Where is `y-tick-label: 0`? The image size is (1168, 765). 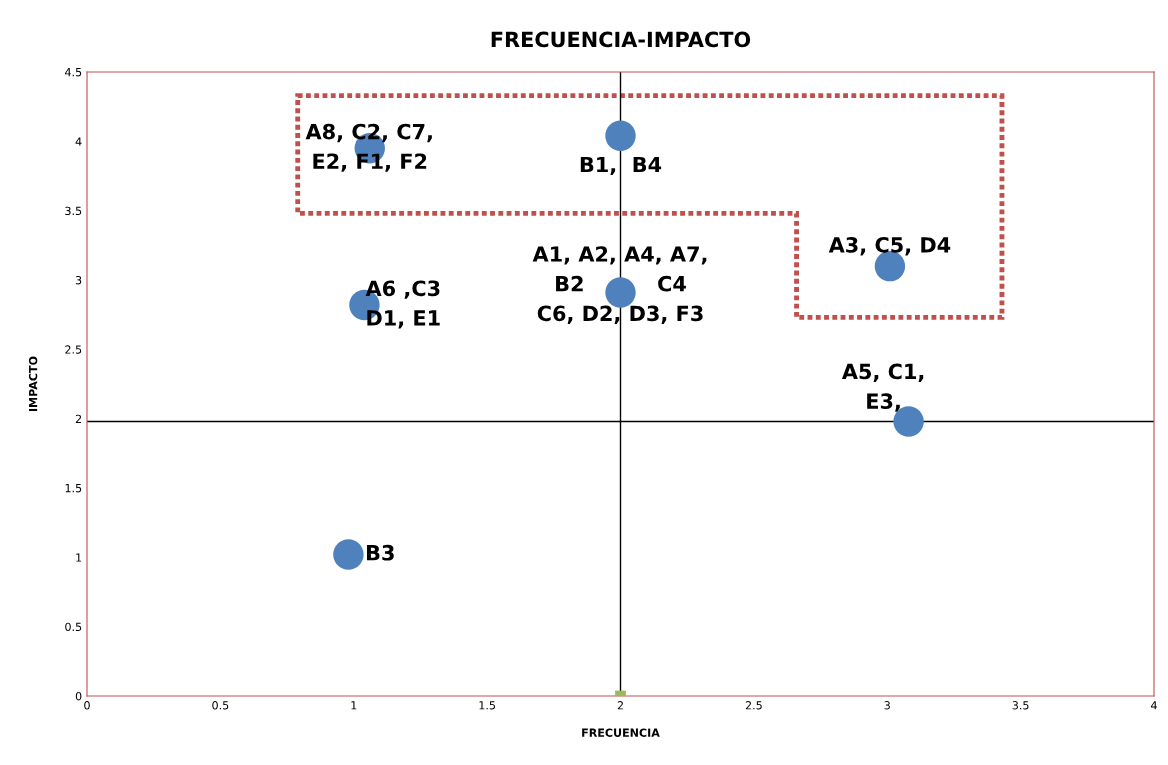 y-tick-label: 0 is located at coordinates (78, 696).